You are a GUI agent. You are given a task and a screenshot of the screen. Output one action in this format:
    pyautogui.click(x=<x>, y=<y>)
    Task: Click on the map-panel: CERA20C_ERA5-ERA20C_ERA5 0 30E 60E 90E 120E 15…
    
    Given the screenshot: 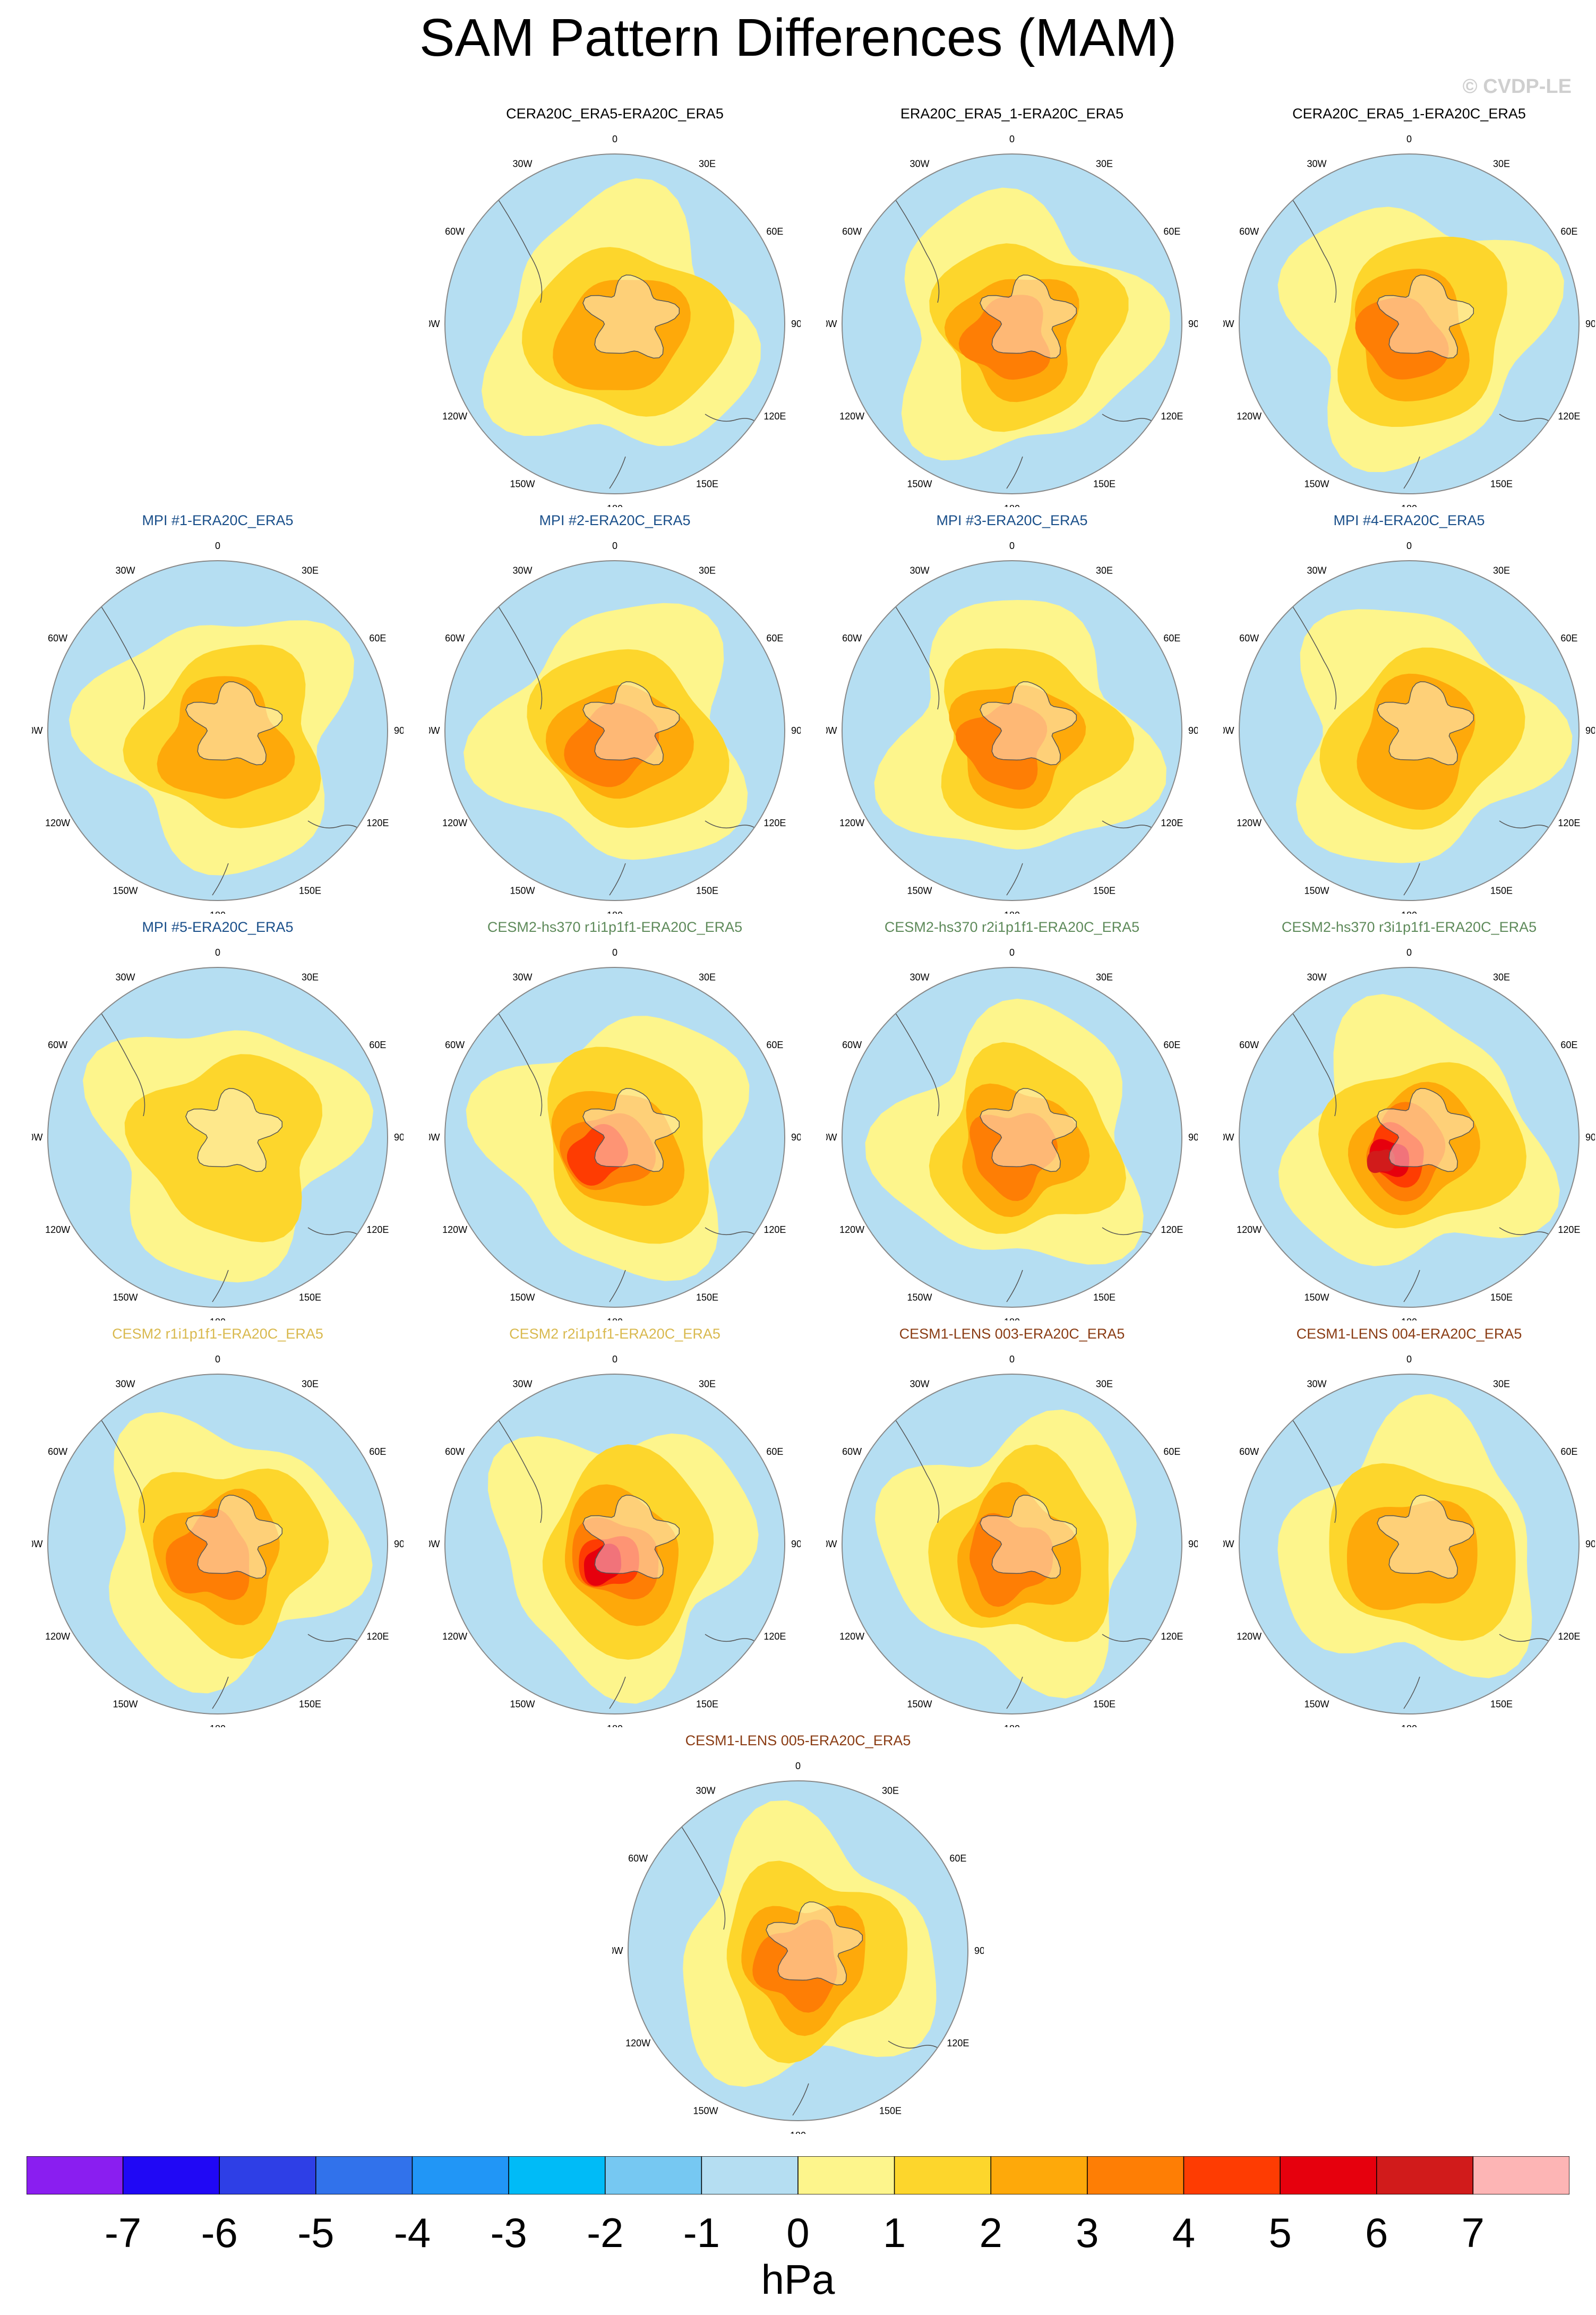 What is the action you would take?
    pyautogui.click(x=615, y=304)
    